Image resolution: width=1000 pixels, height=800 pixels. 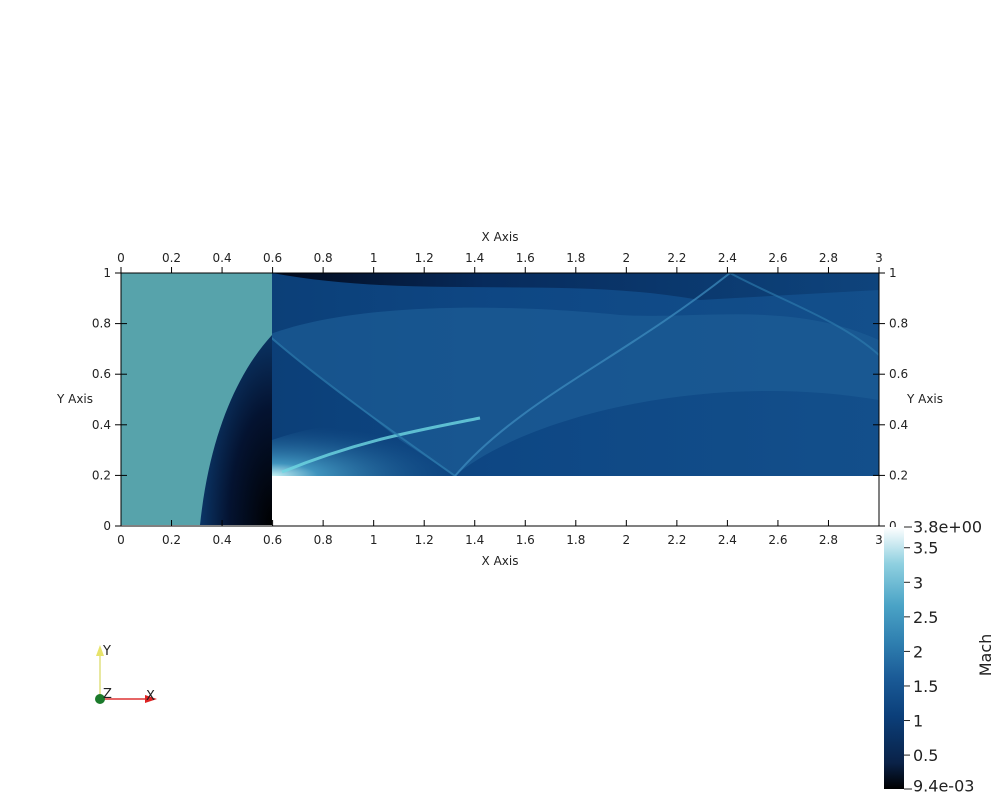 What do you see at coordinates (272, 540) in the screenshot?
I see `x-tick-label-bottom: 0.6` at bounding box center [272, 540].